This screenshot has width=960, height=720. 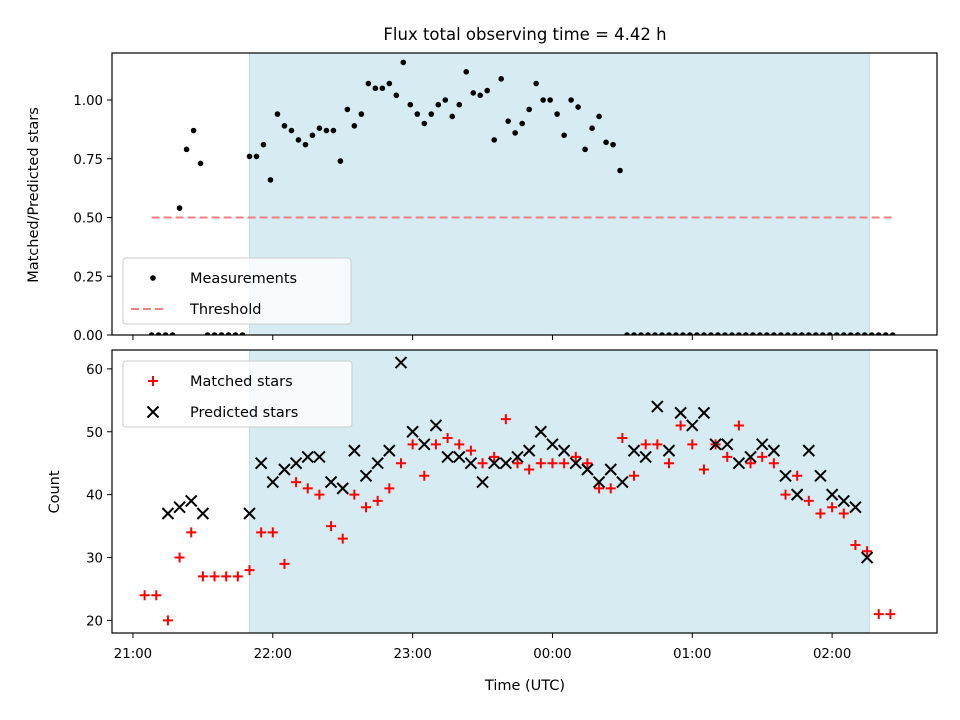 What do you see at coordinates (153, 278) in the screenshot?
I see `legend-handle-measurements` at bounding box center [153, 278].